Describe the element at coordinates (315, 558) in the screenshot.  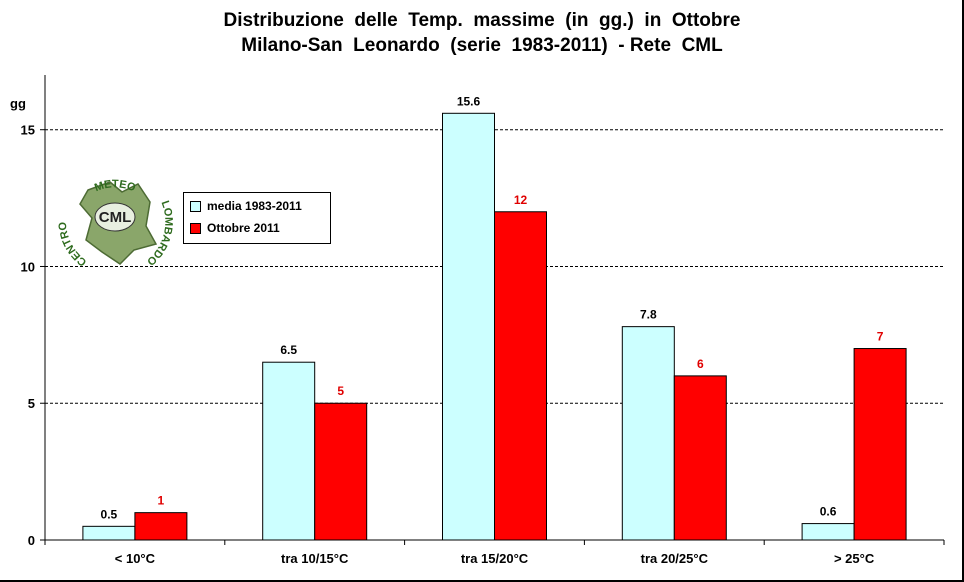
I see `x-tick-label: tra 10/15°C` at that location.